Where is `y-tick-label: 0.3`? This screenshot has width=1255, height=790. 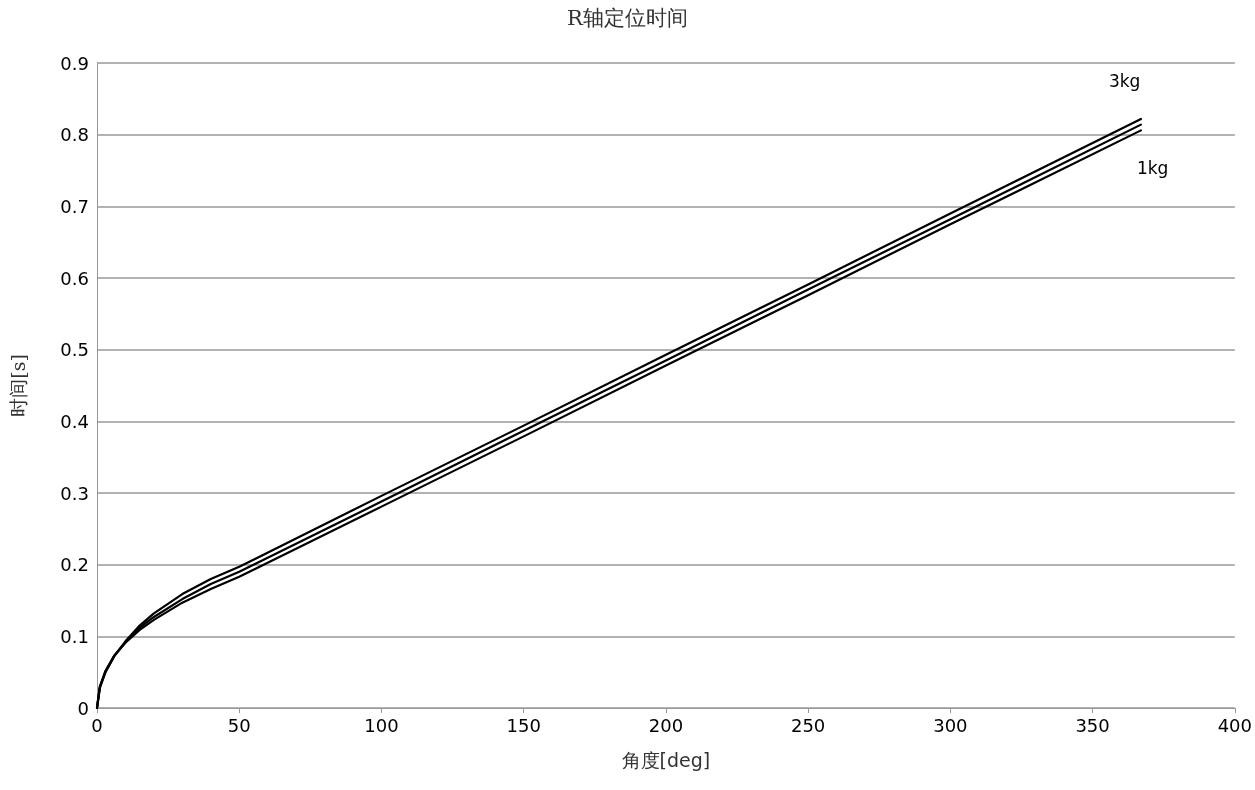
y-tick-label: 0.3 is located at coordinates (74, 493).